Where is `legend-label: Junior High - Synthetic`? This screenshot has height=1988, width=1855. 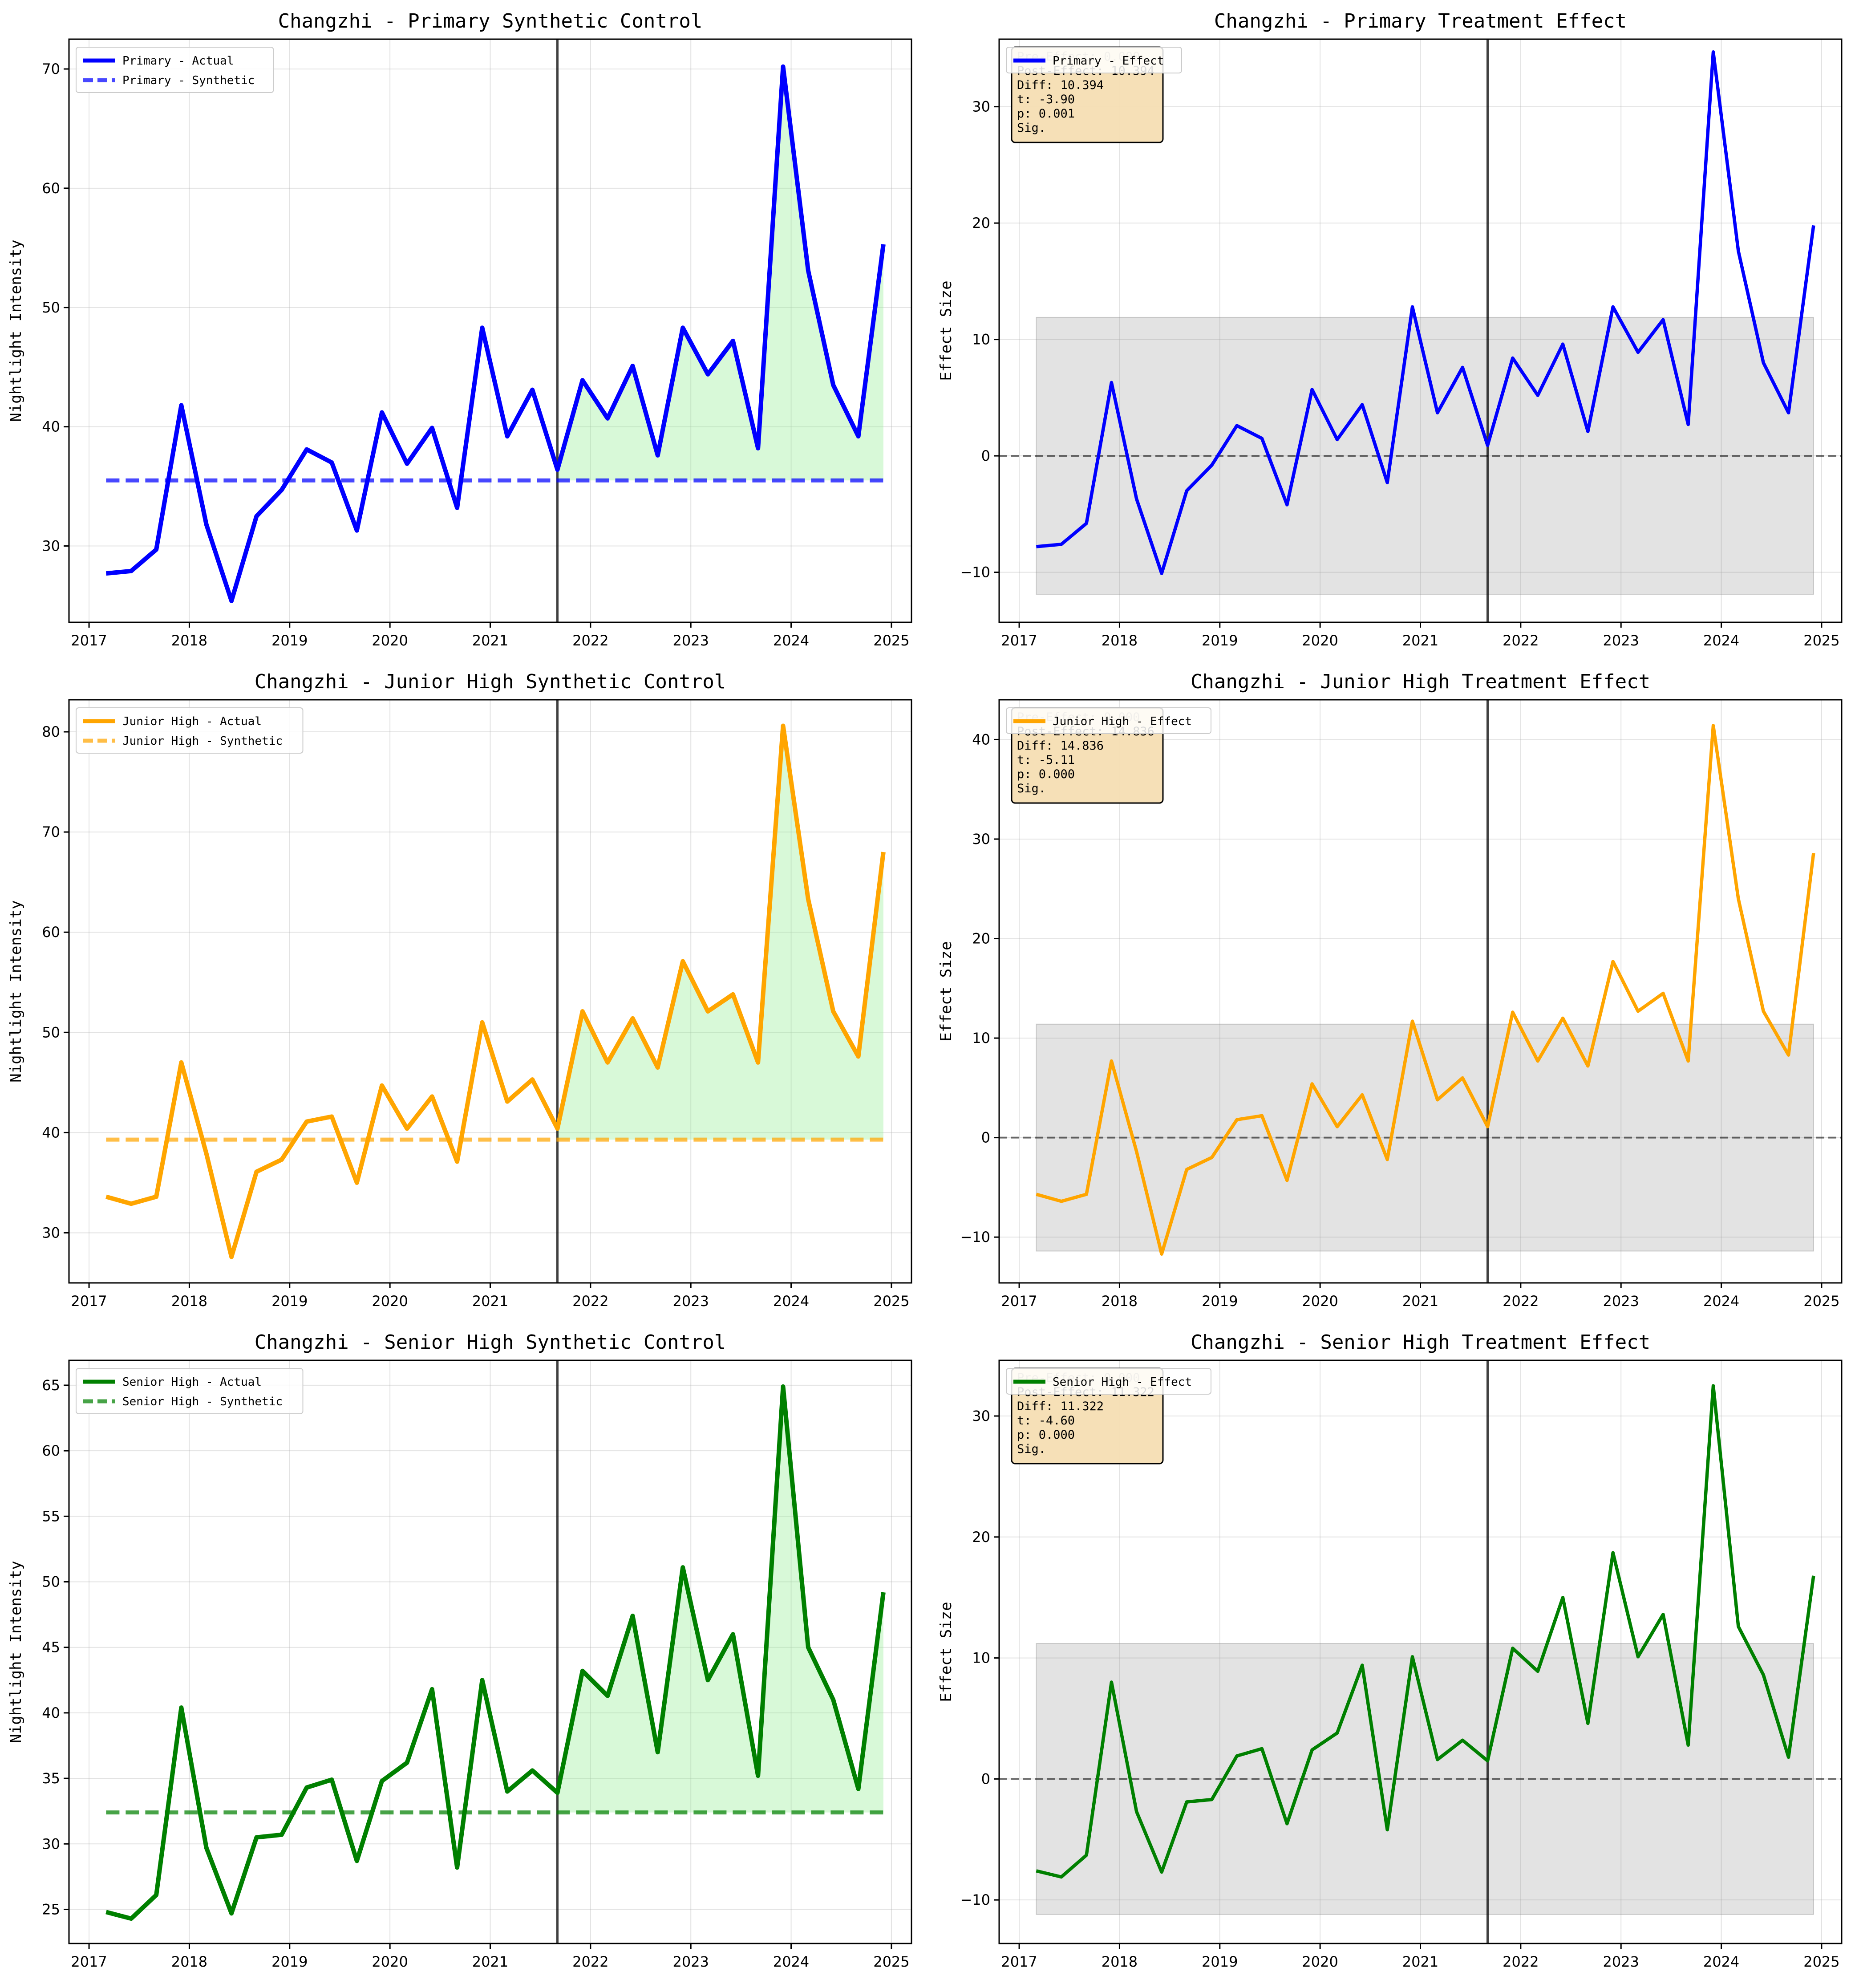 legend-label: Junior High - Synthetic is located at coordinates (202, 741).